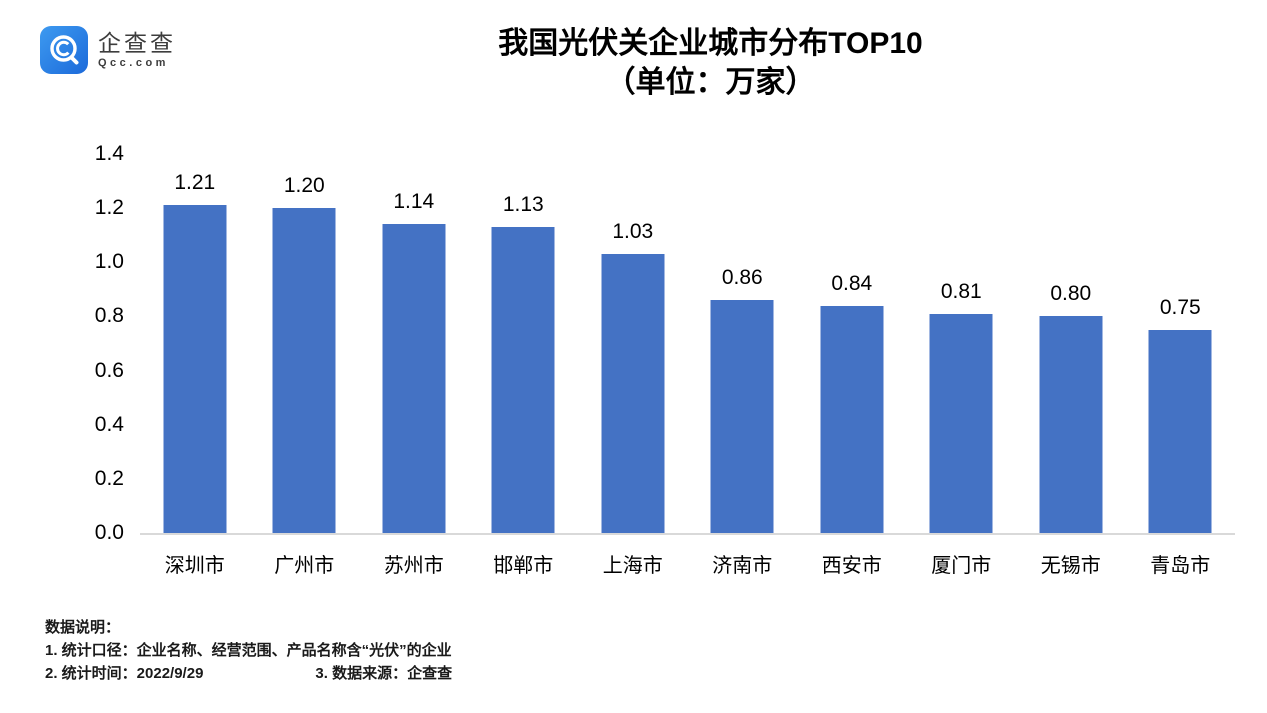 The image size is (1267, 713). What do you see at coordinates (109, 370) in the screenshot?
I see `y-axis-tick: 0.6` at bounding box center [109, 370].